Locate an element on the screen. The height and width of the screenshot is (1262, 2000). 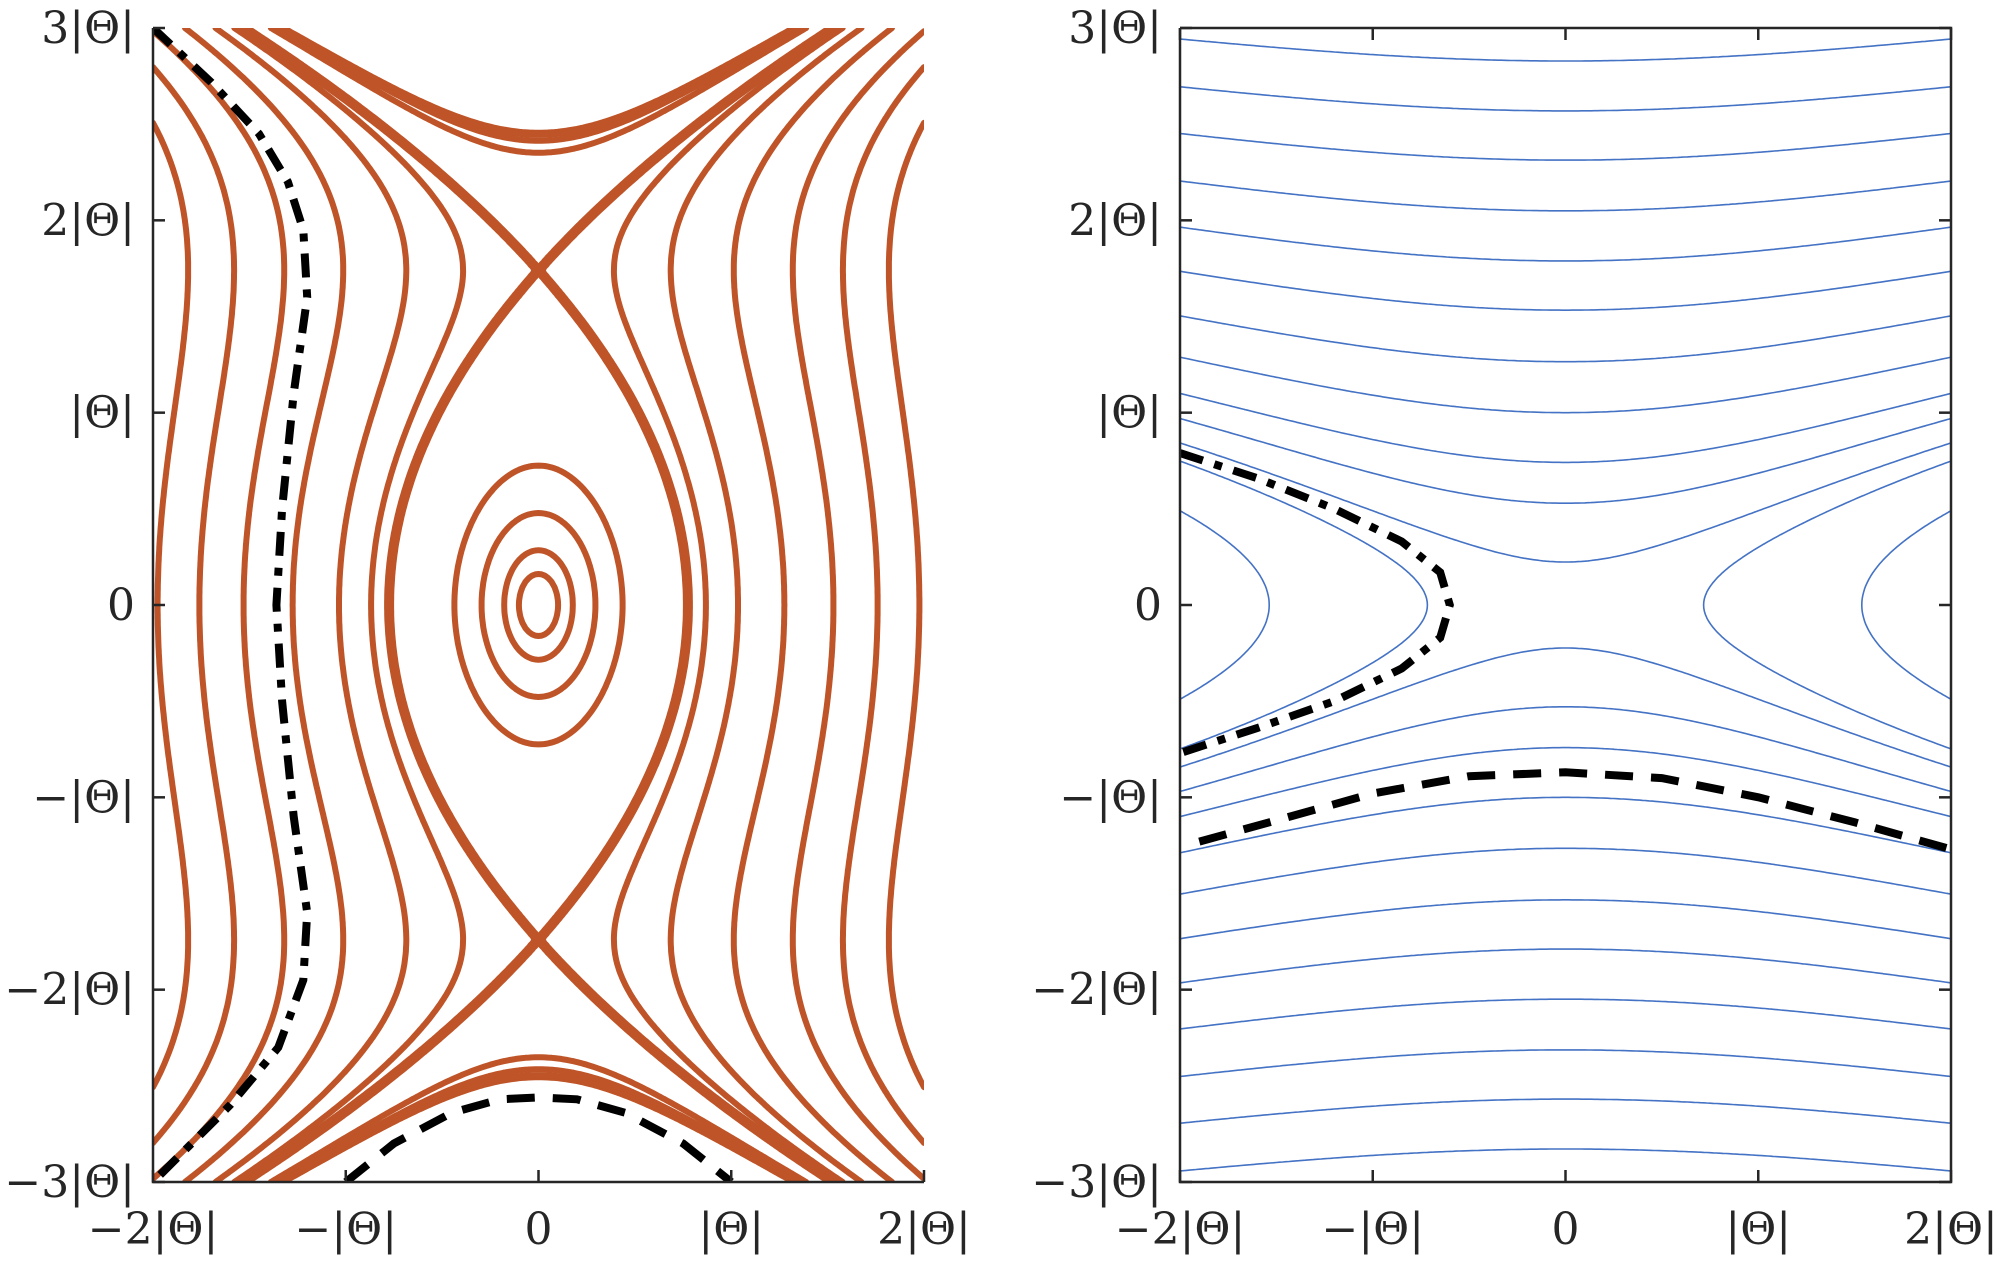
level-set-curve is located at coordinates (1565, 605).